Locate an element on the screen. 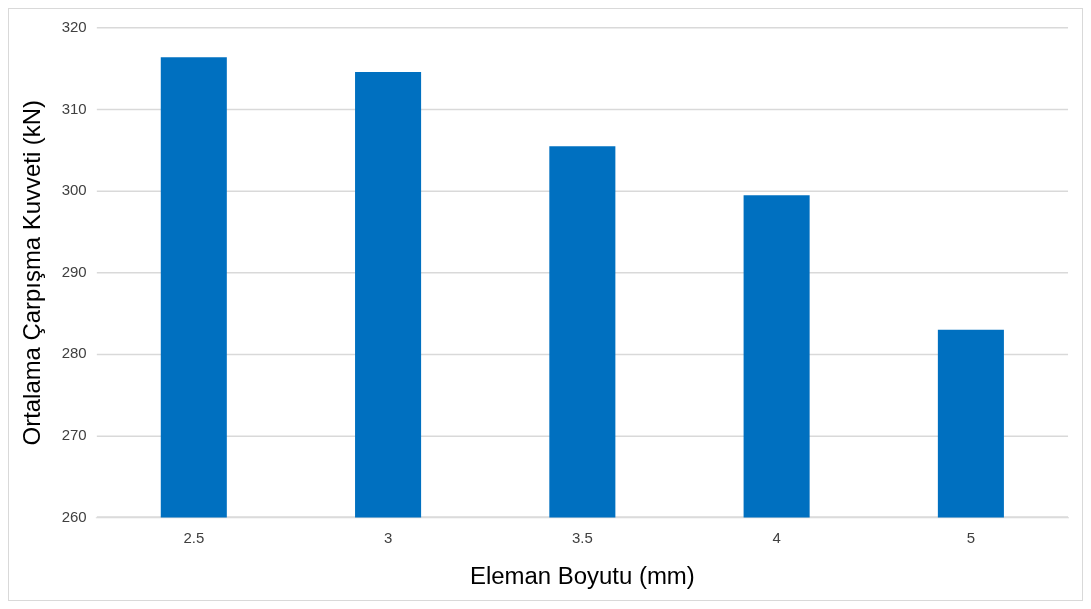  y-tick-label: 270 is located at coordinates (74, 435).